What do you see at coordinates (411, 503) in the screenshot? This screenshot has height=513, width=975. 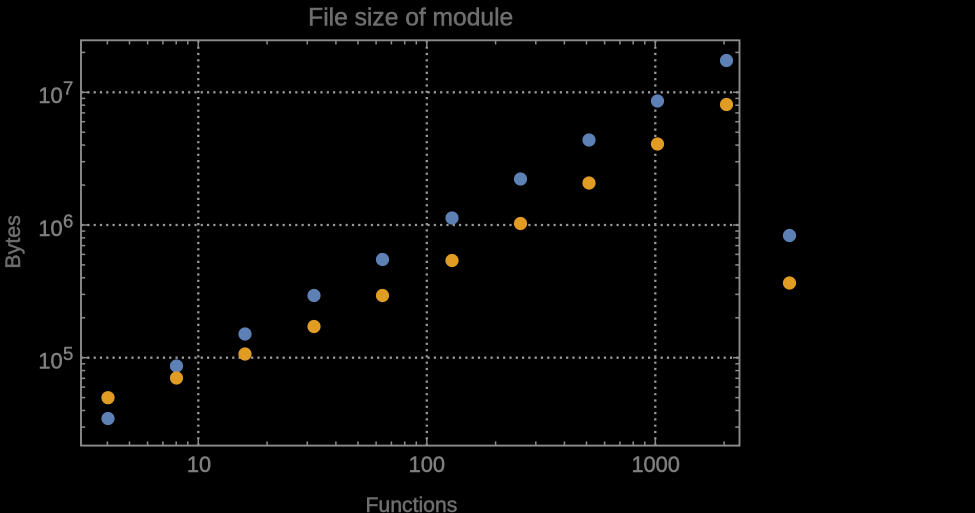 I see `svg-text: Functions` at bounding box center [411, 503].